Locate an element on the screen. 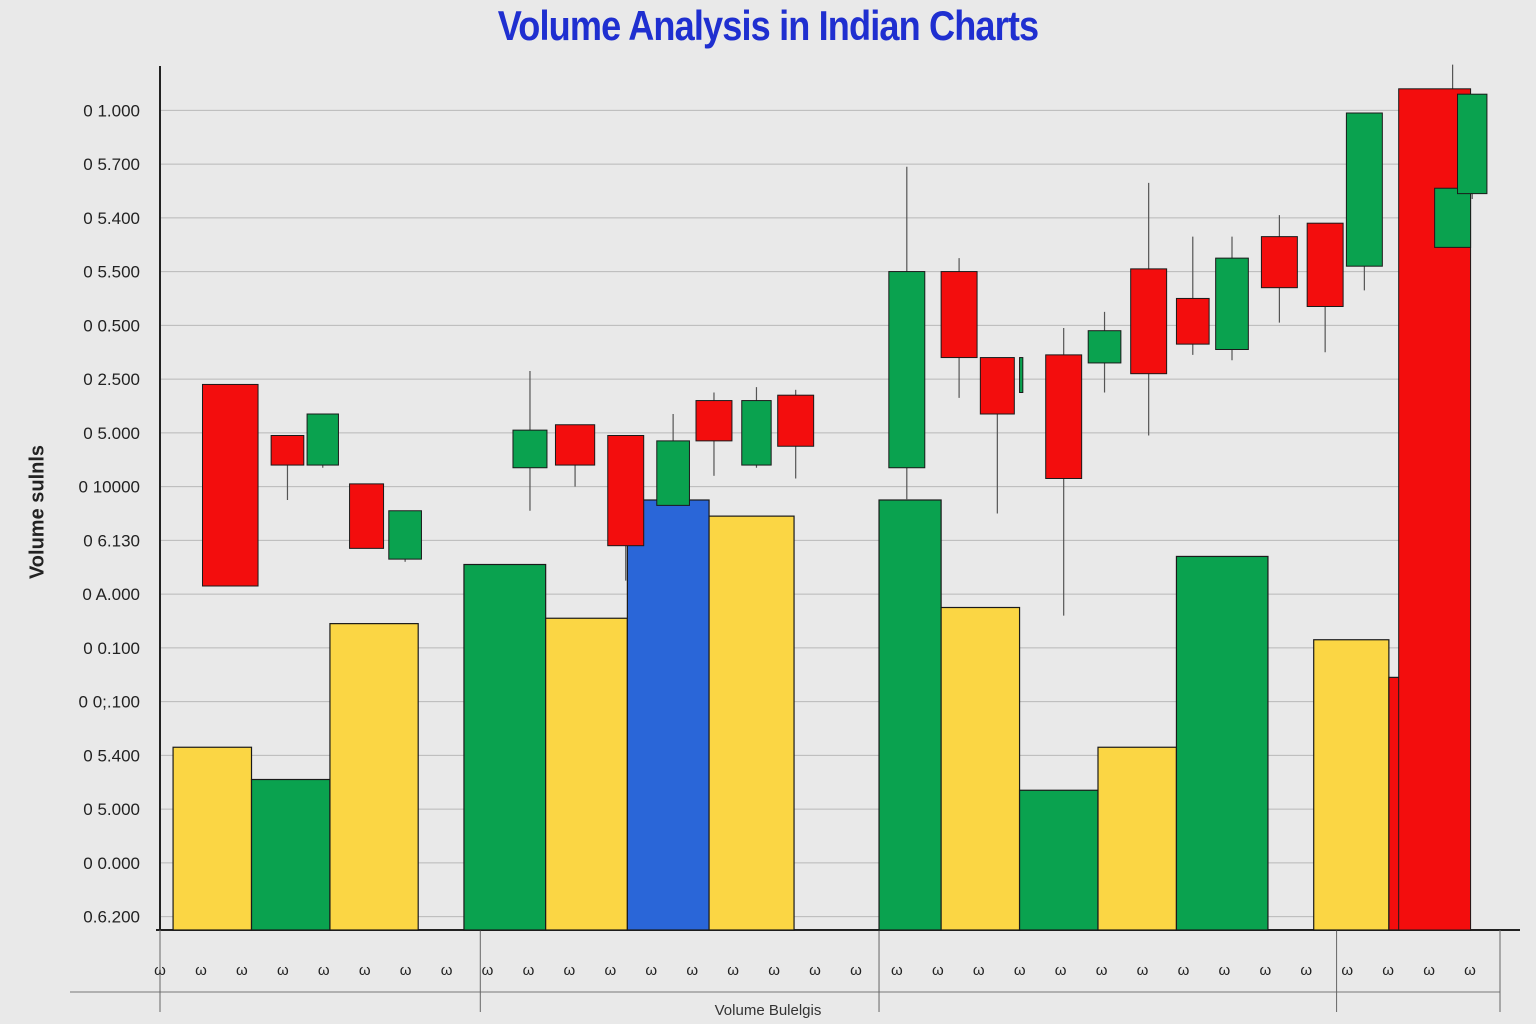 The height and width of the screenshot is (1024, 1536). y-tick-label: 0 A.000 is located at coordinates (111, 594).